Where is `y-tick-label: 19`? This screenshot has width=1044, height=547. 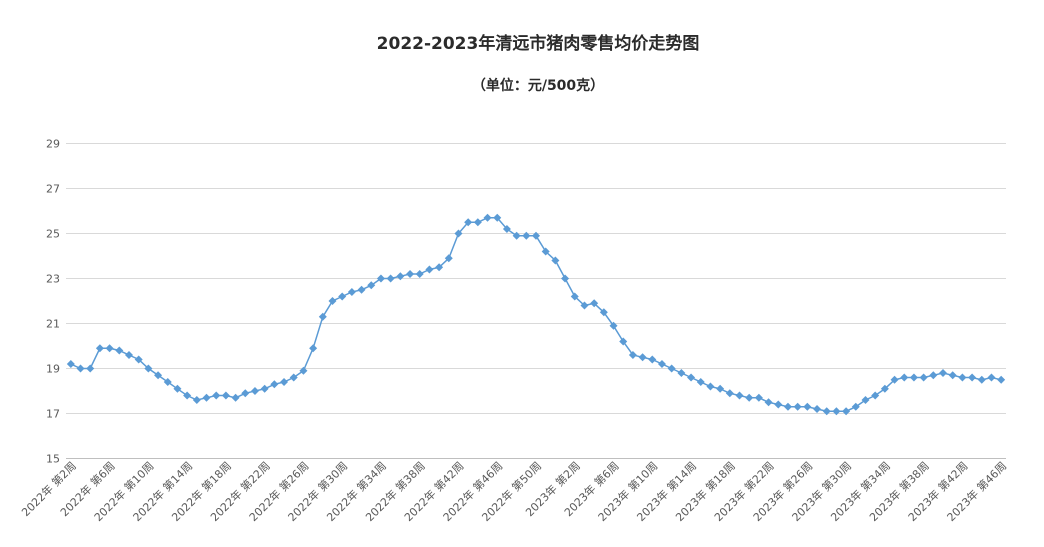 y-tick-label: 19 is located at coordinates (53, 369).